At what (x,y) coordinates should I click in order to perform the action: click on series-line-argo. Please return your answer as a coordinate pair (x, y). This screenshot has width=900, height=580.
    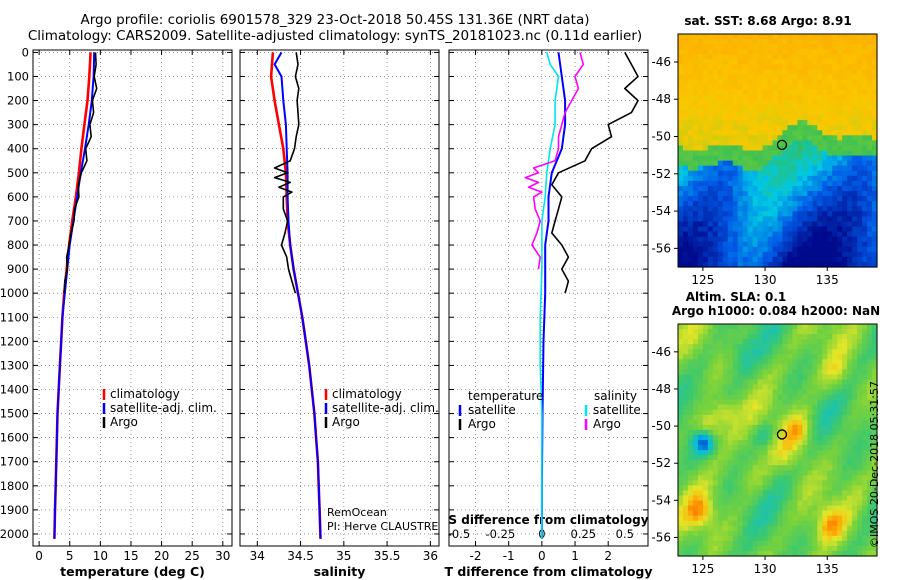
    Looking at the image, I should click on (80, 173).